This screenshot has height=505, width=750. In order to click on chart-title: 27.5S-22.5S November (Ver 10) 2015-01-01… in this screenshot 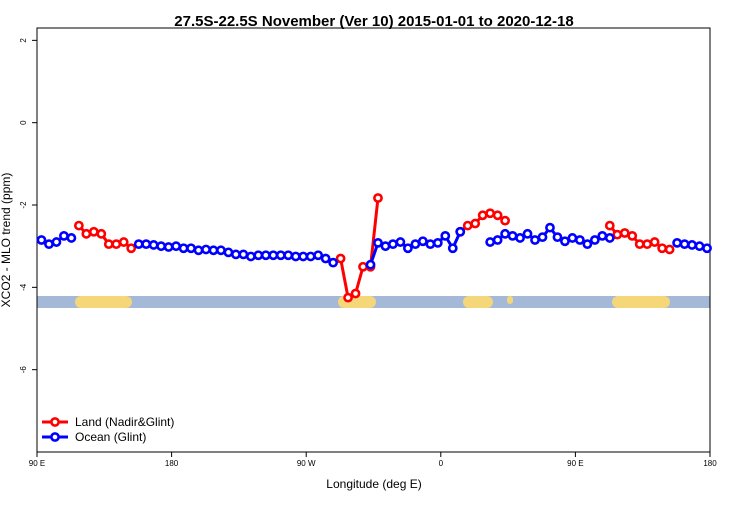, I will do `click(373, 21)`.